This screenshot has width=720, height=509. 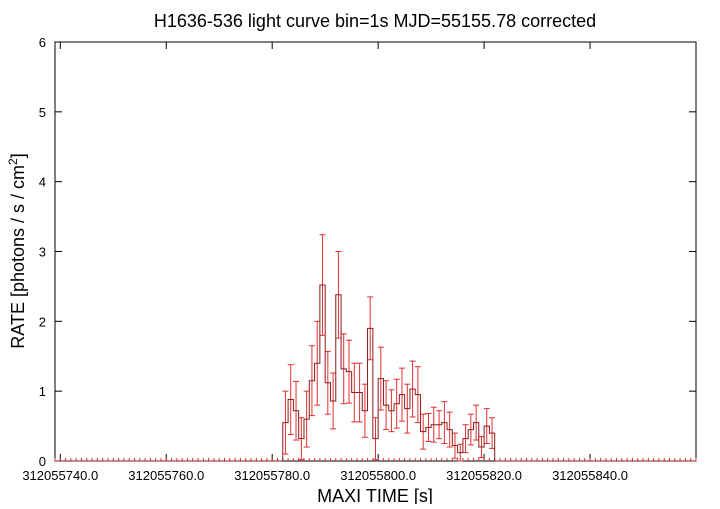 I want to click on y-tick-label: 4, so click(x=42, y=182).